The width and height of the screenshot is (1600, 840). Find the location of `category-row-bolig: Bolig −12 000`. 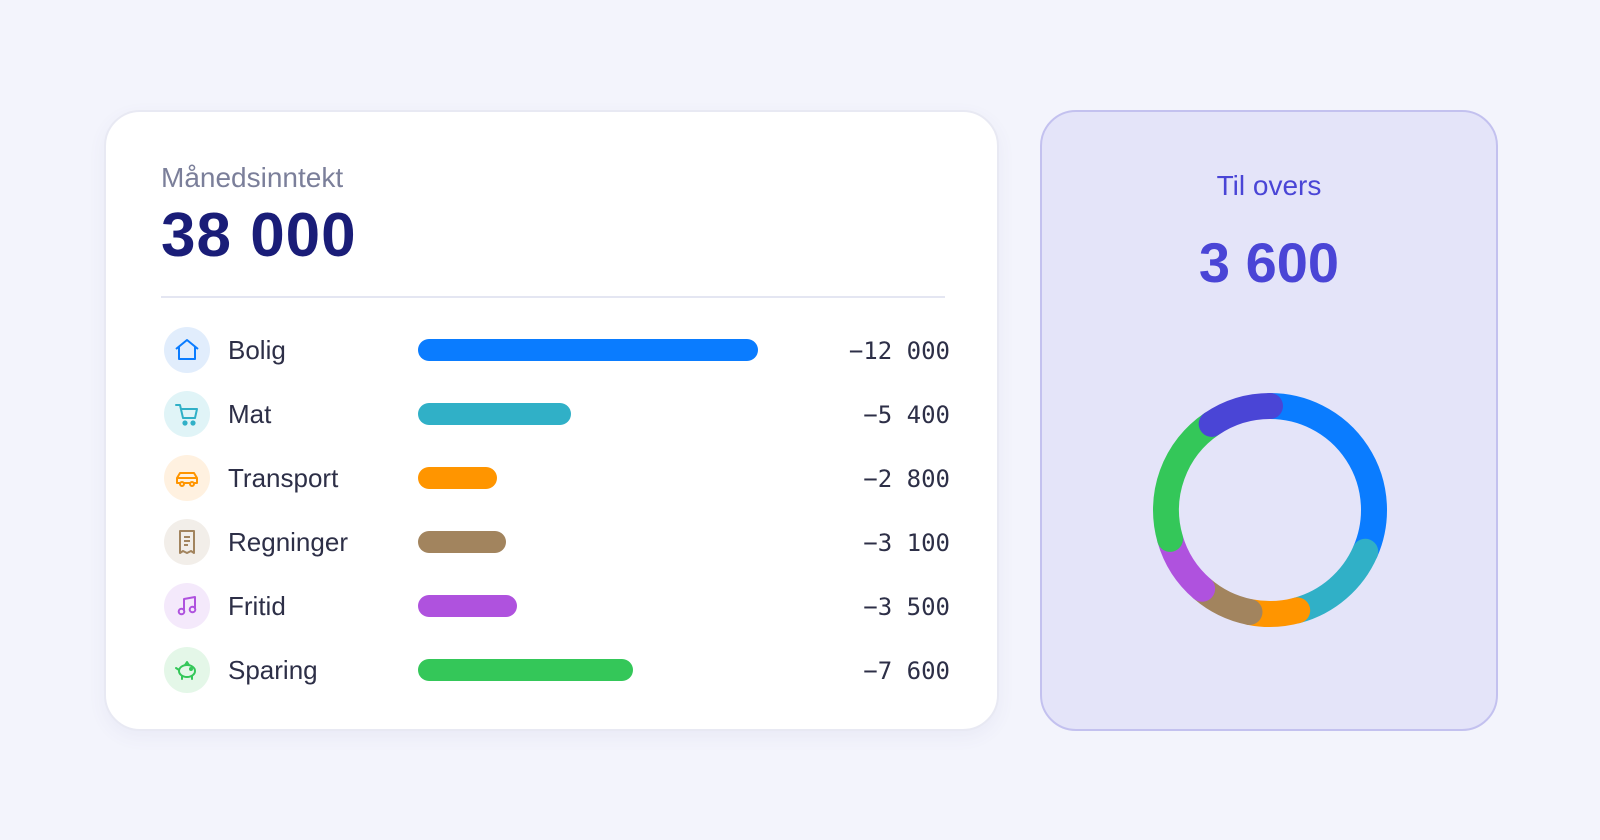

category-row-bolig: Bolig −12 000 is located at coordinates (557, 352).